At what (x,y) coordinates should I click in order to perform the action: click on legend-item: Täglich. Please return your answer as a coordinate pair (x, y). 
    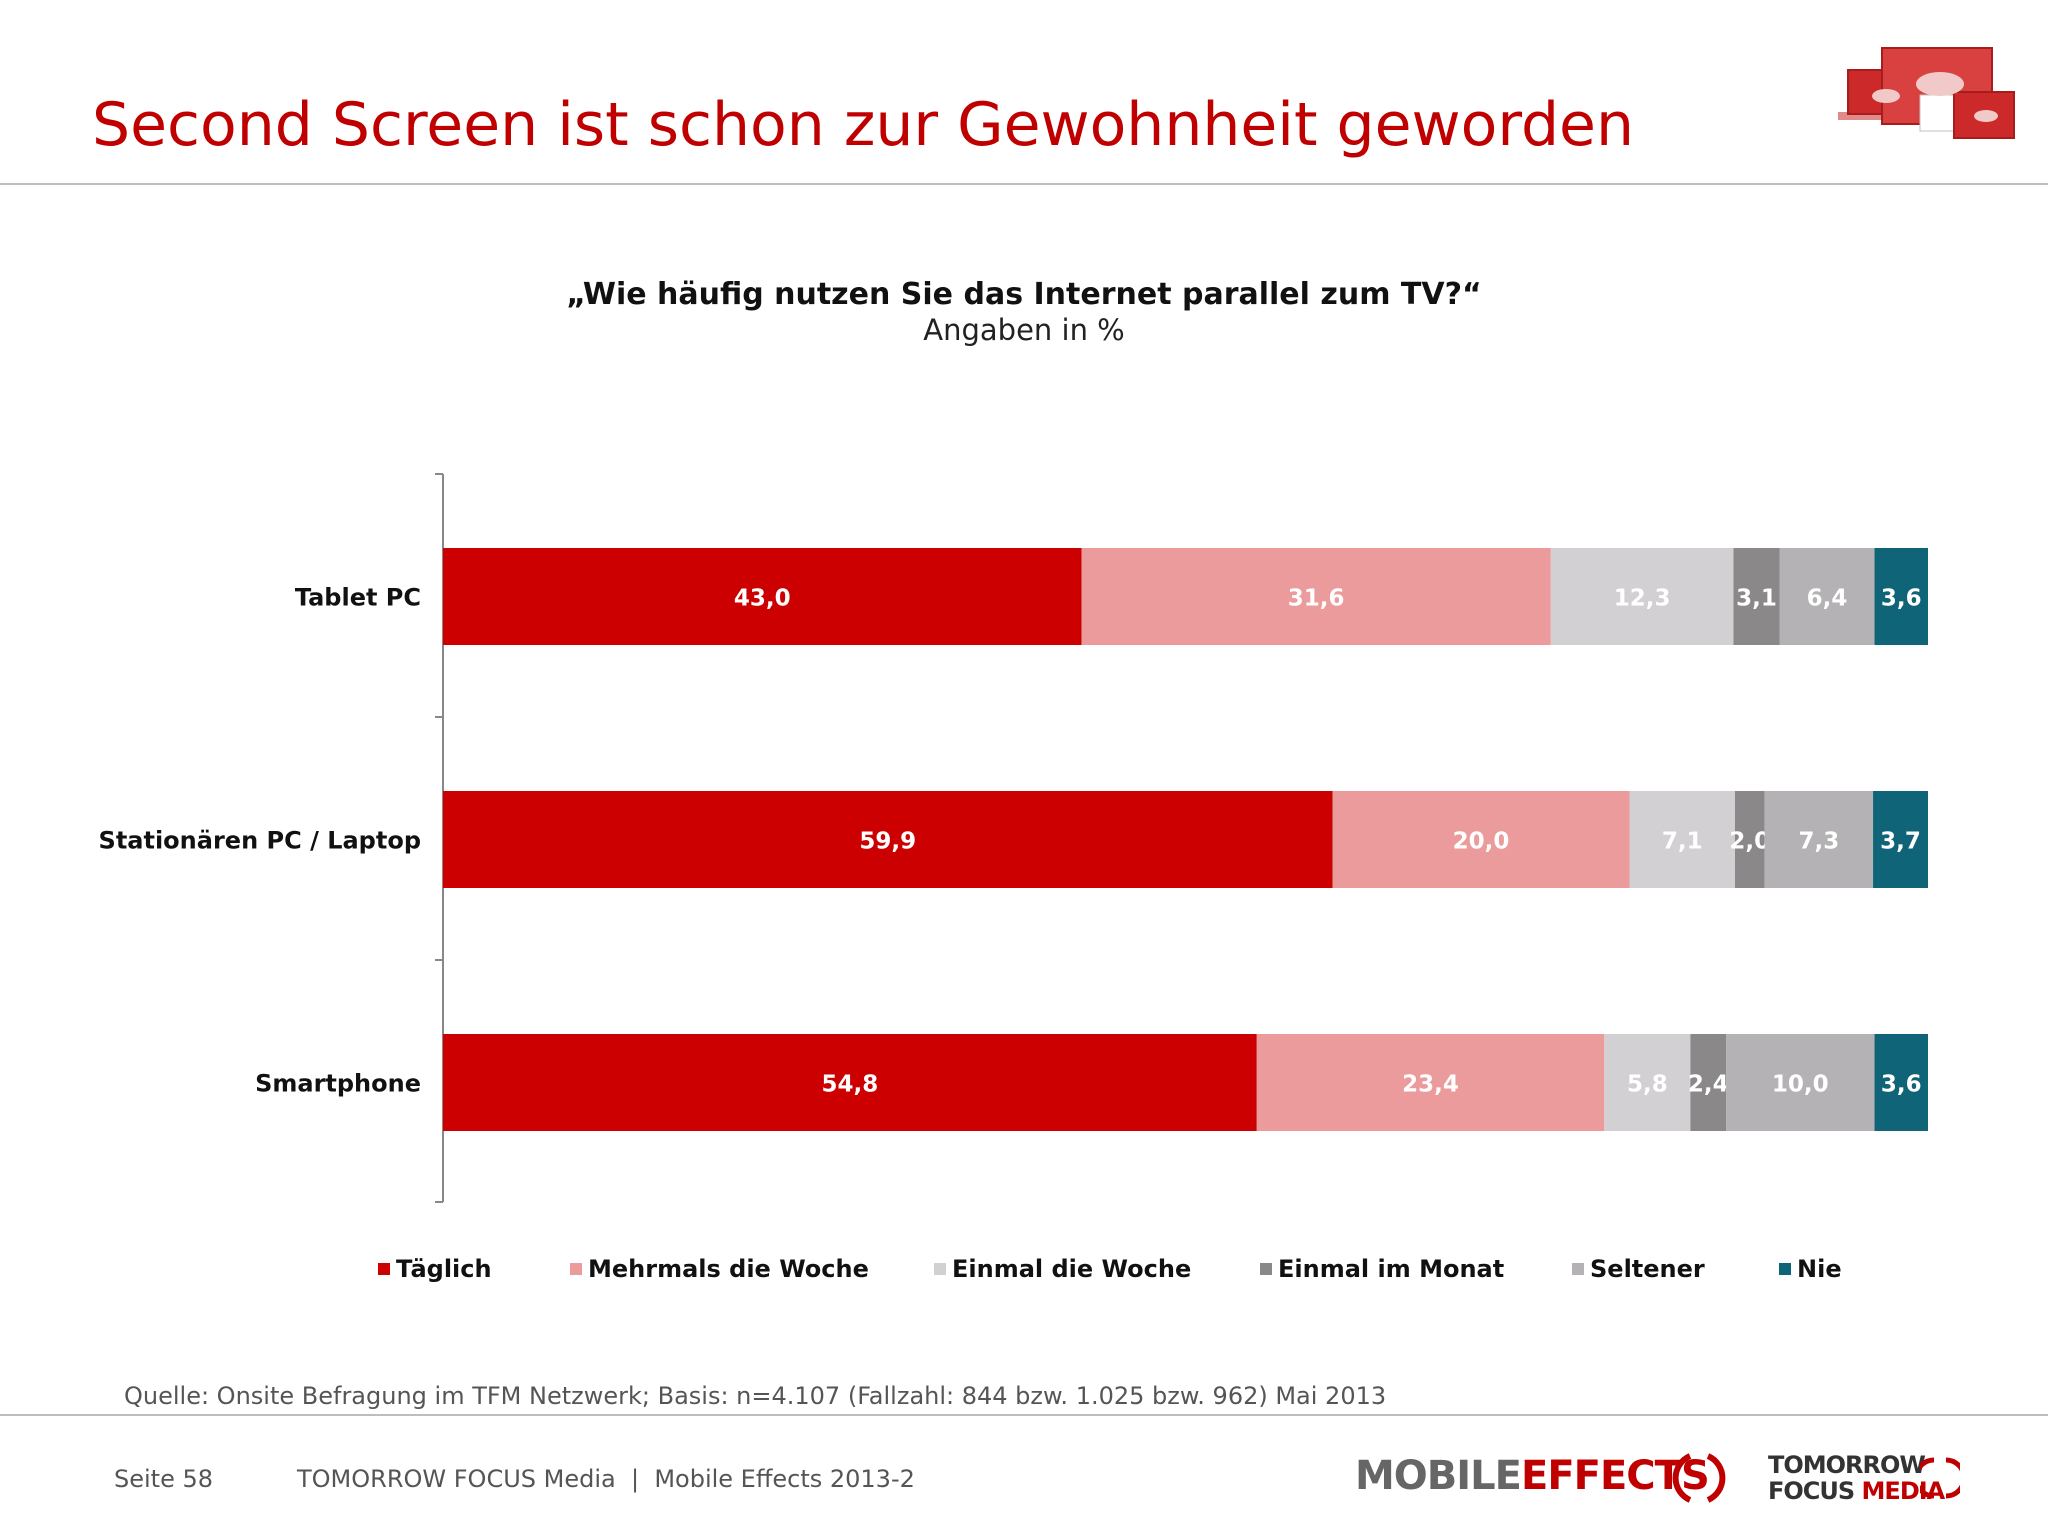
    Looking at the image, I should click on (435, 1269).